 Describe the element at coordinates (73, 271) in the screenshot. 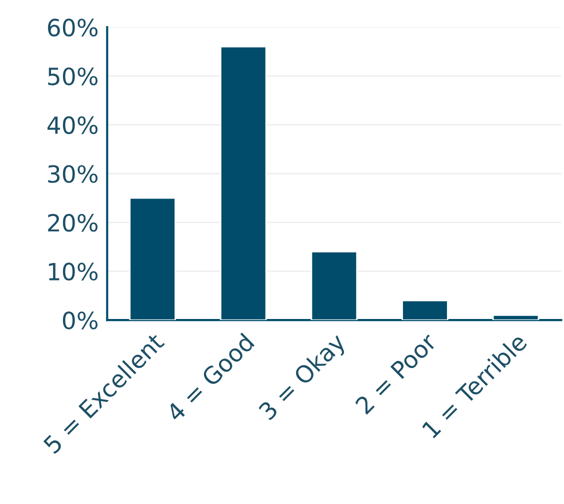

I see `y-tick-label: 10%` at that location.